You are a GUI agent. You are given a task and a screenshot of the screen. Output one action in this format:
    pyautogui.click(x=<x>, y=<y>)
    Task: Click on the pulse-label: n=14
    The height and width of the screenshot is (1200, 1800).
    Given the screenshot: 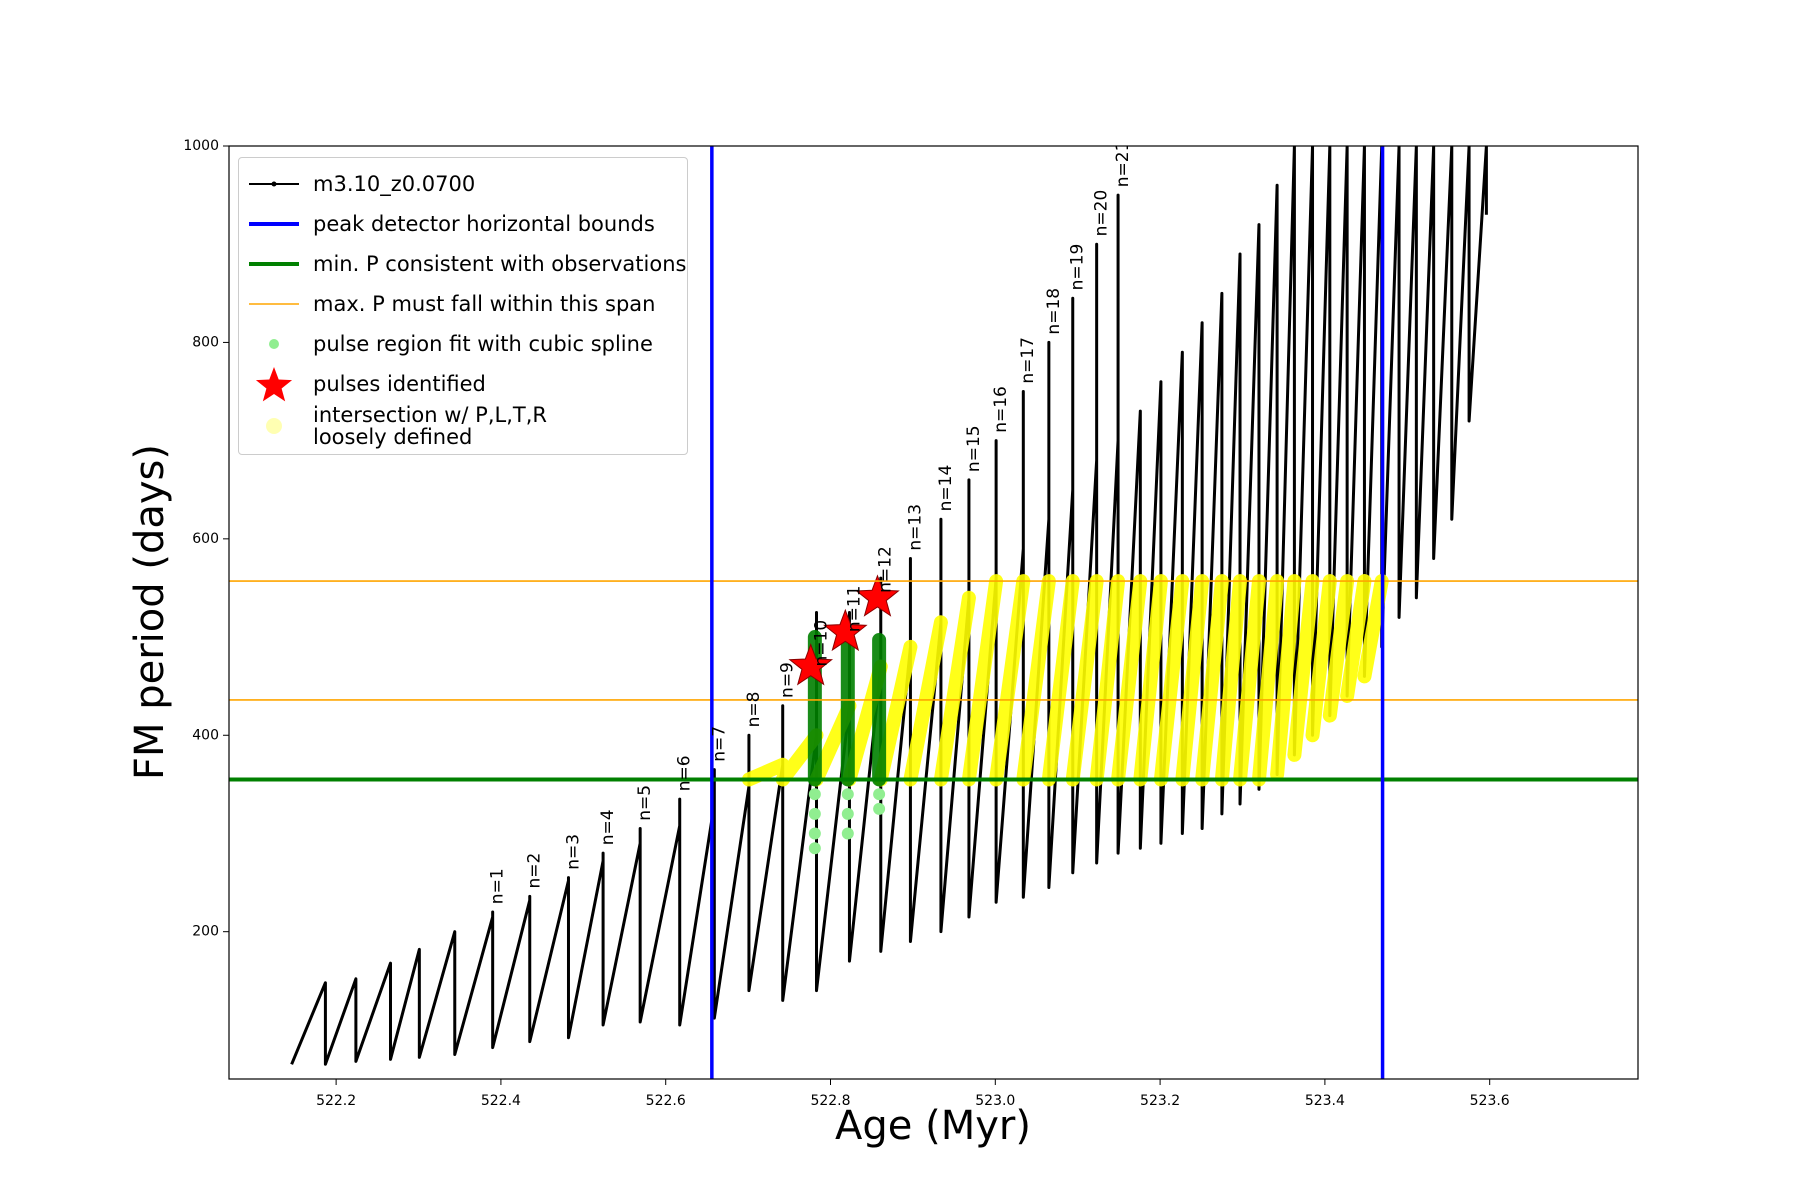 What is the action you would take?
    pyautogui.click(x=946, y=488)
    